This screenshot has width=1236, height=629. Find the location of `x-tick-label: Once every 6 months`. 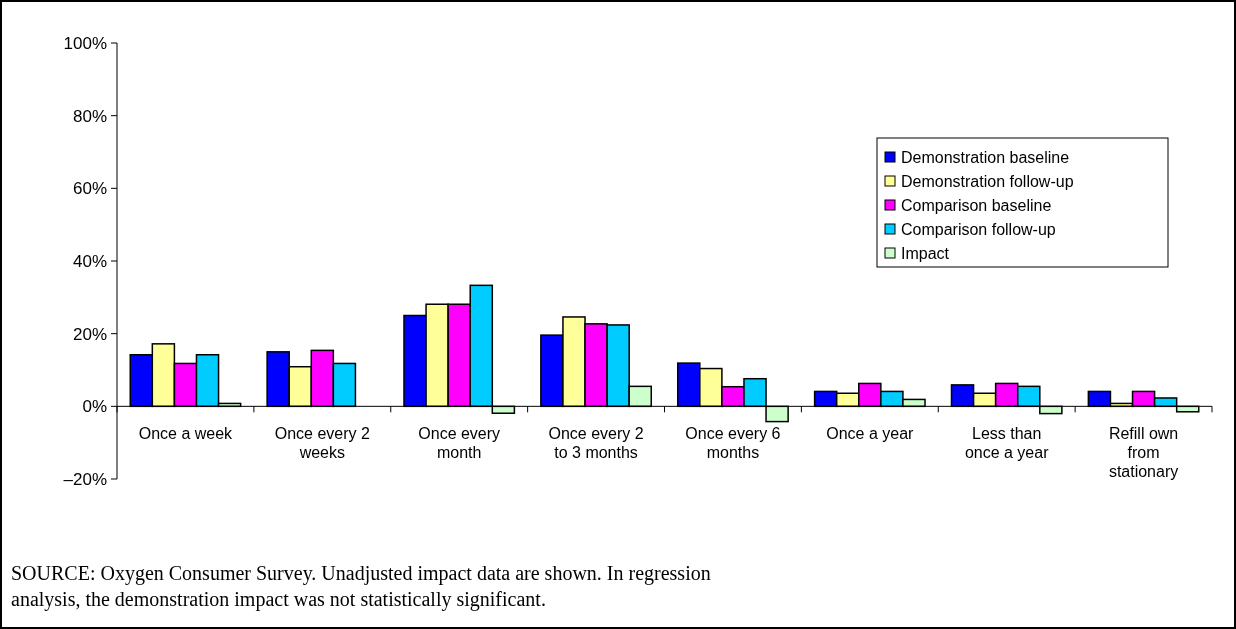

x-tick-label: Once every 6 months is located at coordinates (733, 443).